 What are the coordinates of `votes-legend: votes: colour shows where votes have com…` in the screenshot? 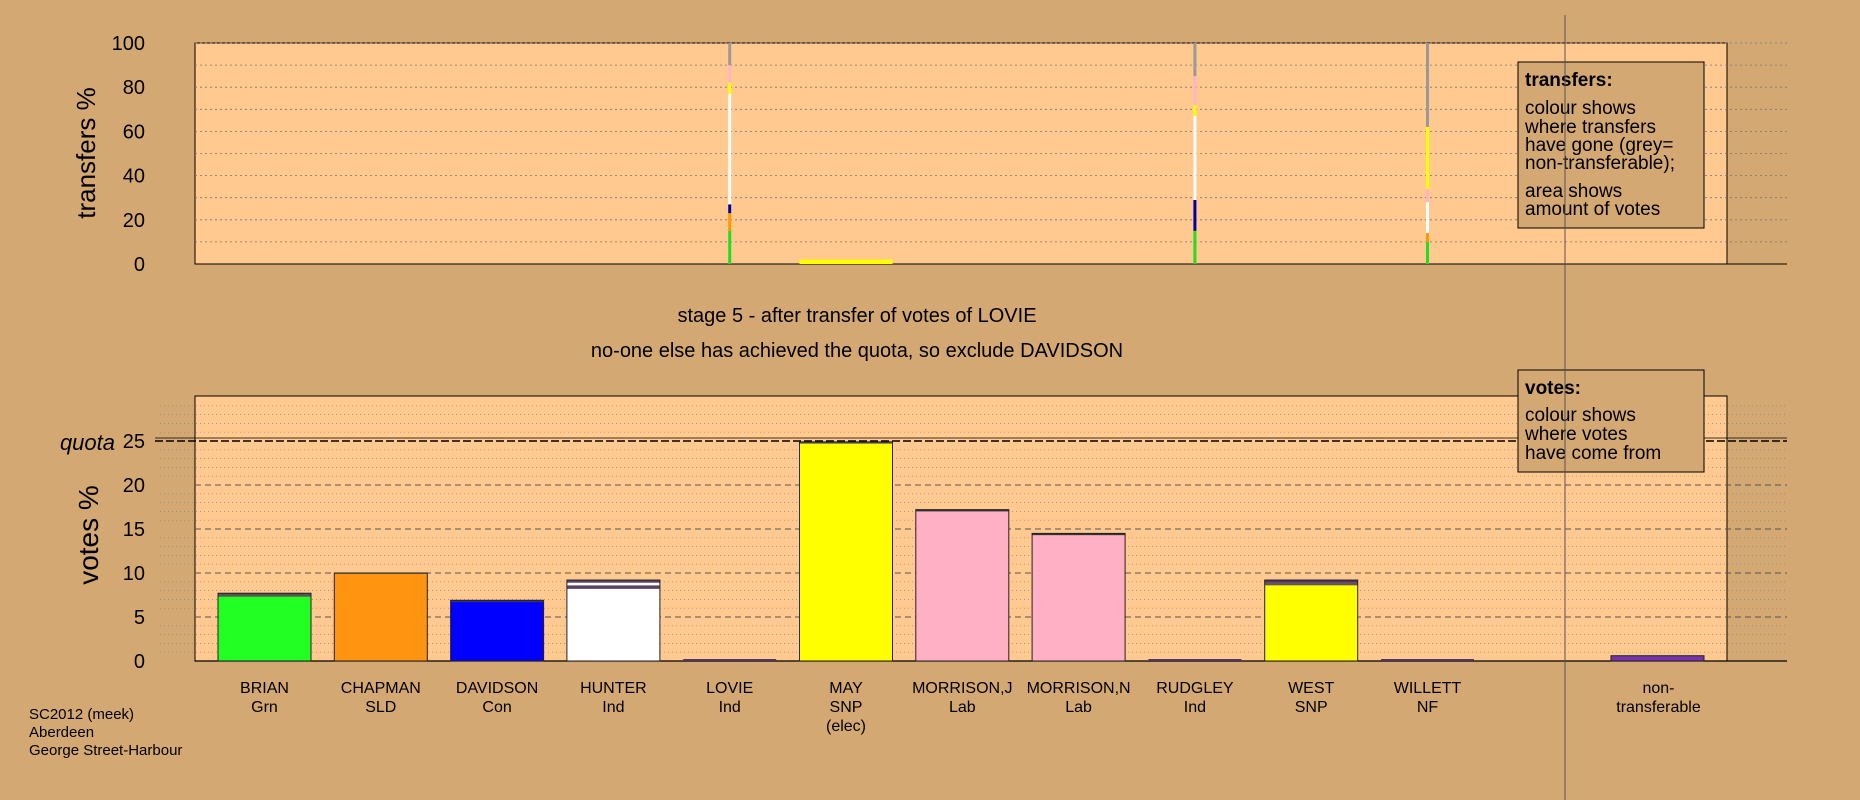 It's located at (1611, 421).